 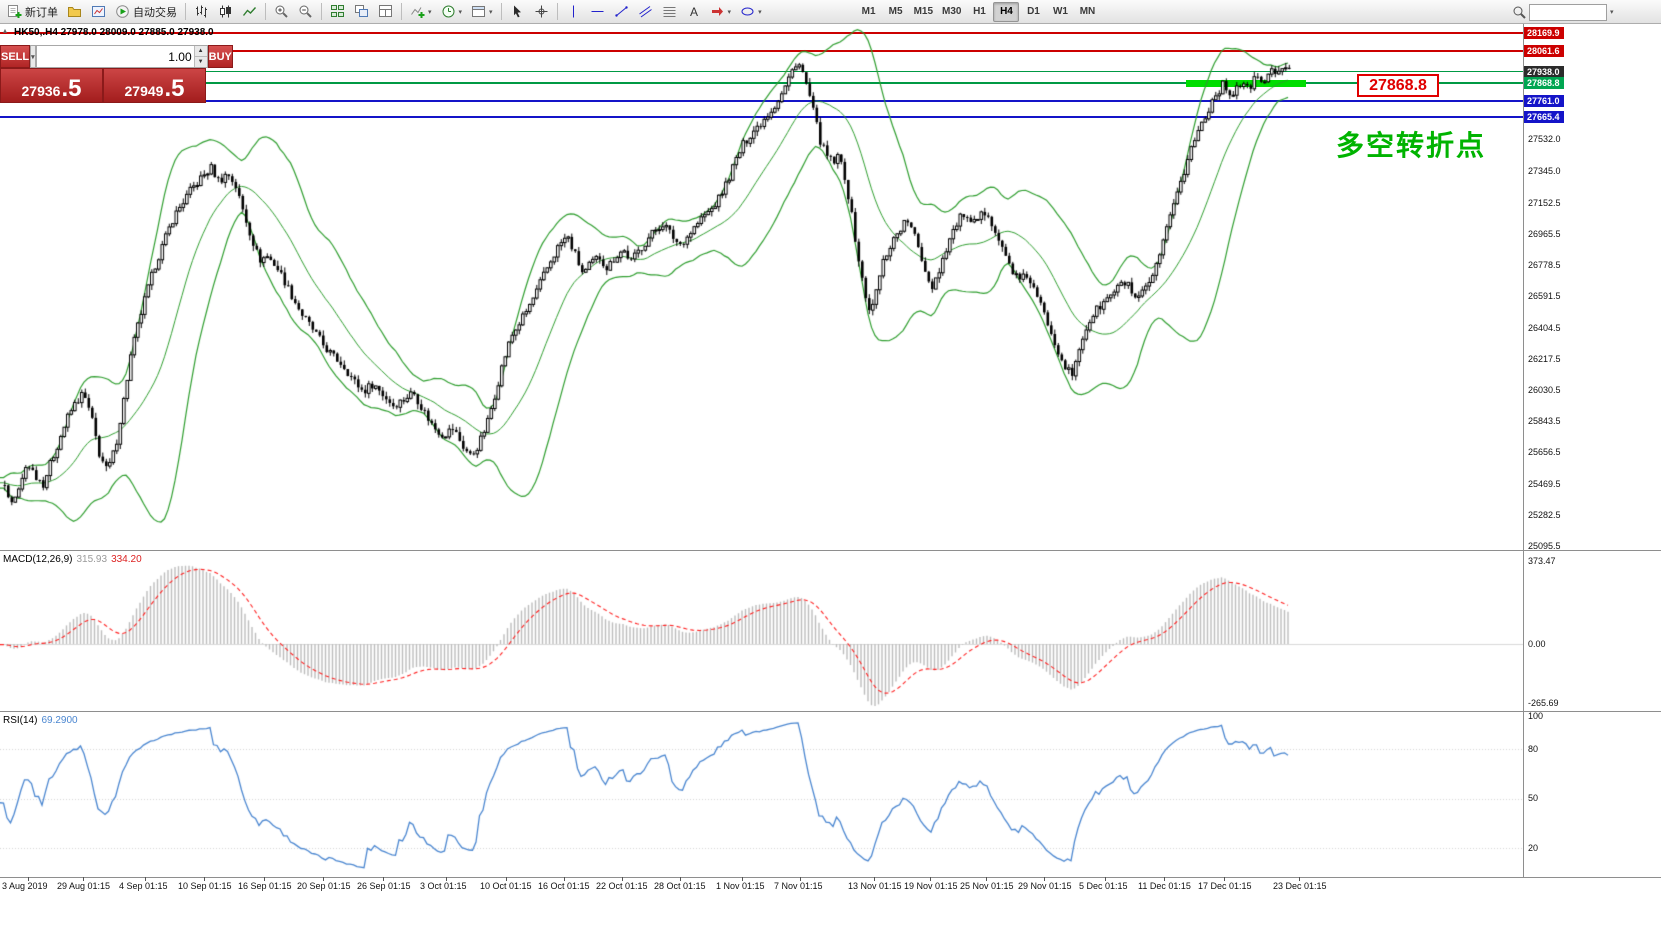 I want to click on text-tool-icon: A, so click(x=694, y=12).